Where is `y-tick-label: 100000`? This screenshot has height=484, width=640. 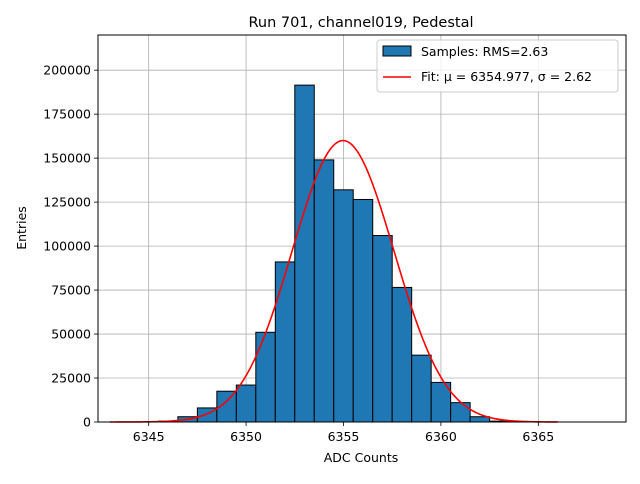
y-tick-label: 100000 is located at coordinates (67, 246).